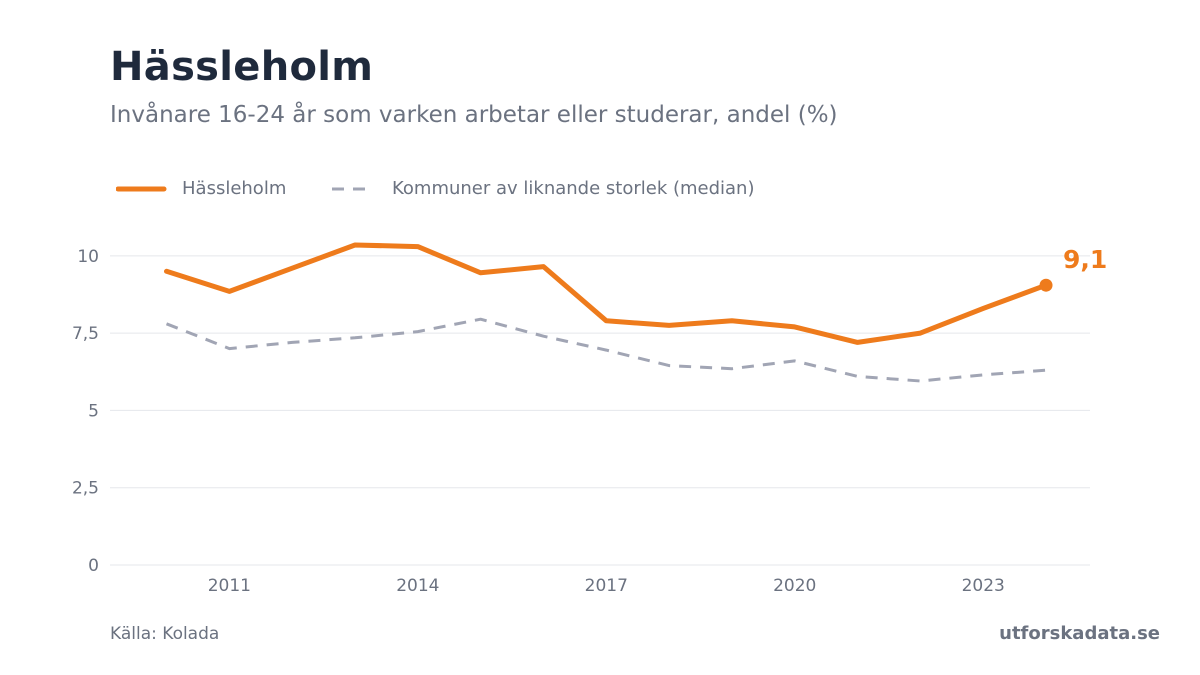  I want to click on y-tick-label: 0, so click(93, 566).